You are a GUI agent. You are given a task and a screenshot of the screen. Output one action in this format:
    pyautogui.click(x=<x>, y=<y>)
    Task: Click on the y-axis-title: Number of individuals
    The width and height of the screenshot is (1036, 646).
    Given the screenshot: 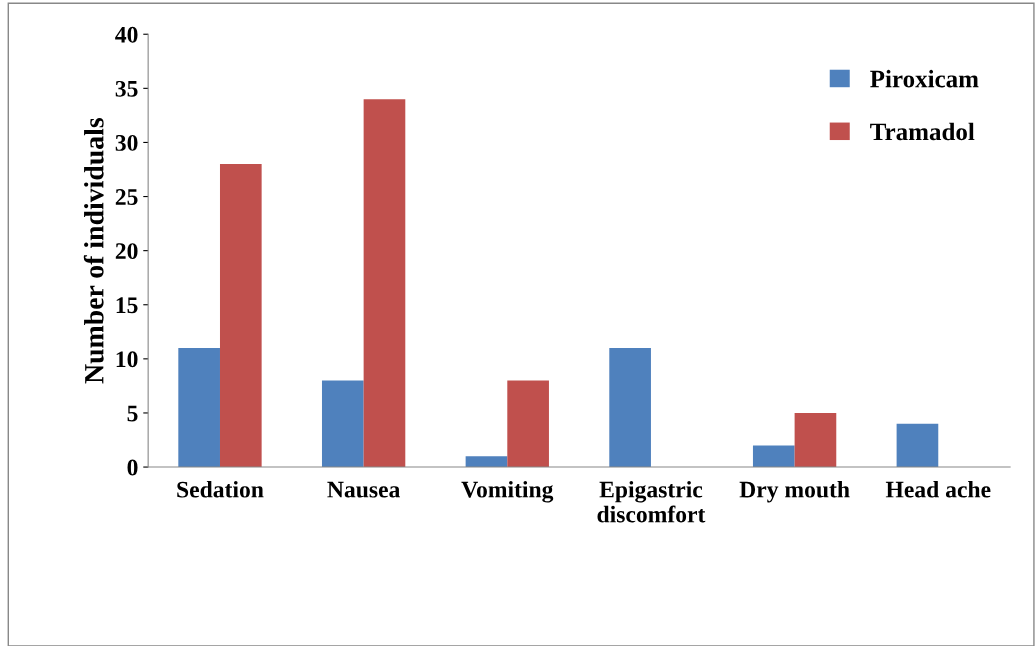 What is the action you would take?
    pyautogui.click(x=93, y=251)
    